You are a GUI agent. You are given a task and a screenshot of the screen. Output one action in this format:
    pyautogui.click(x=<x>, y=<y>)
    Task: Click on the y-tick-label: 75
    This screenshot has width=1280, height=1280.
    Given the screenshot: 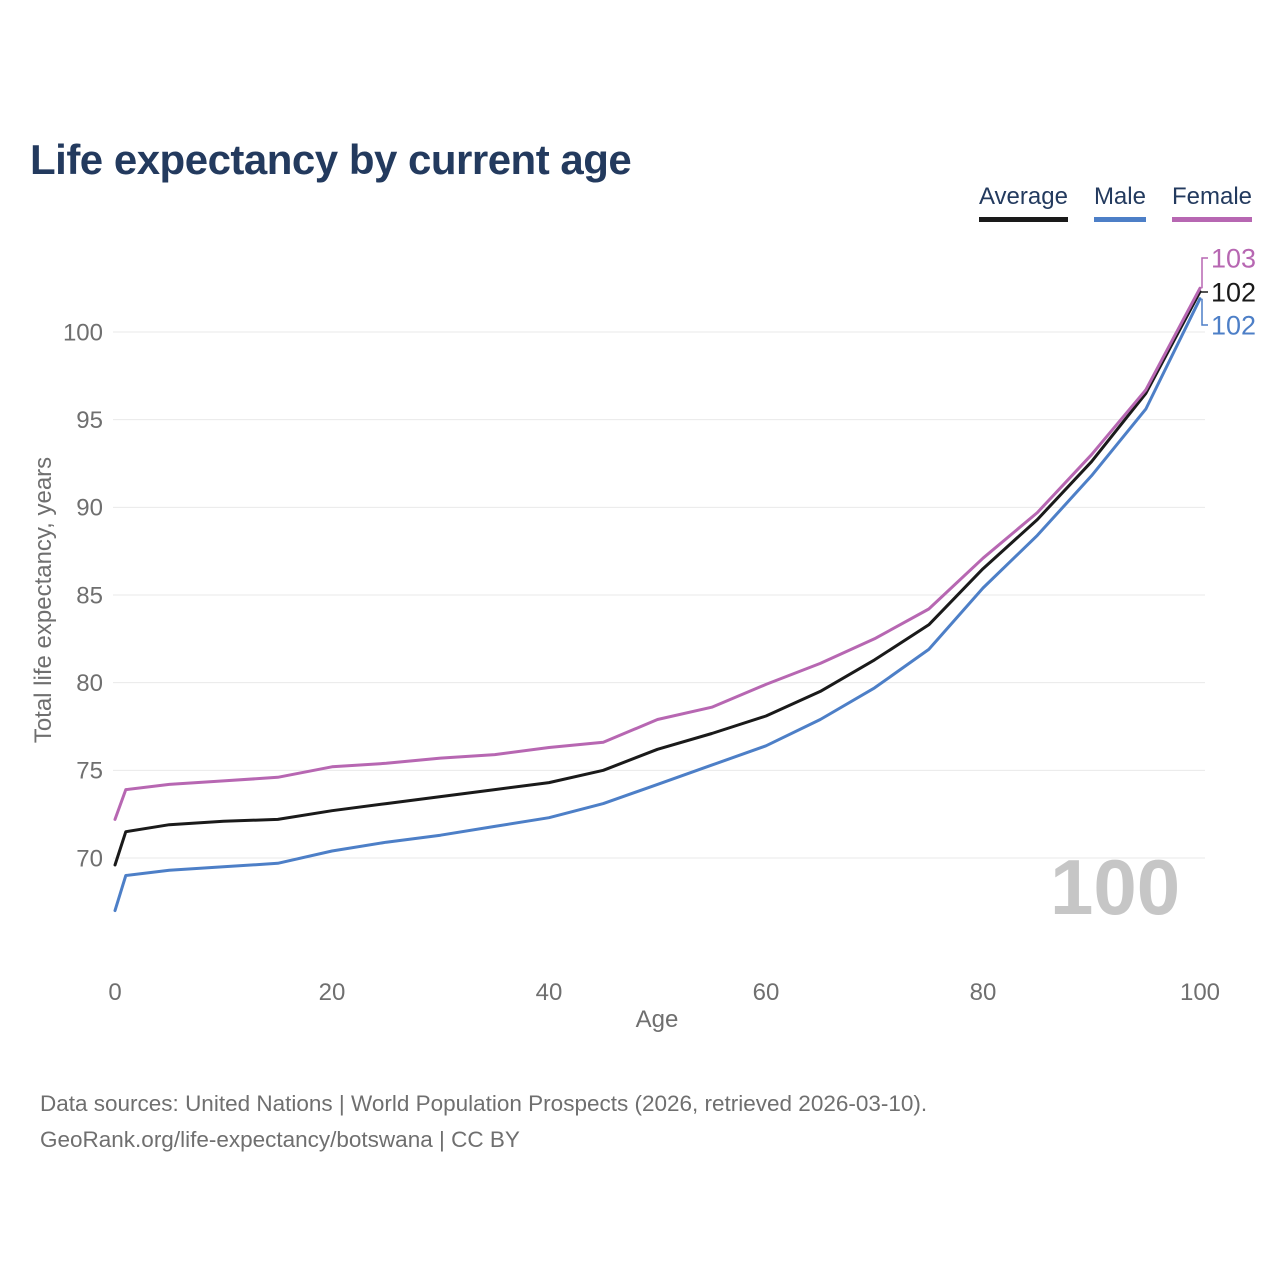 What is the action you would take?
    pyautogui.click(x=89, y=771)
    